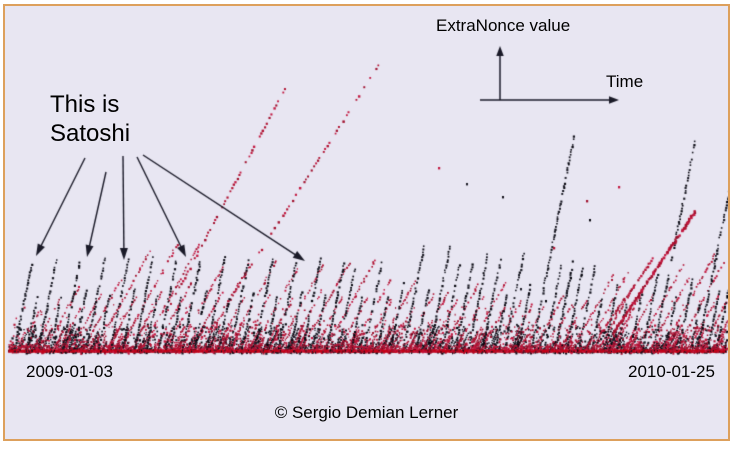  What do you see at coordinates (671, 371) in the screenshot?
I see `end-date-label: 2010-01-25` at bounding box center [671, 371].